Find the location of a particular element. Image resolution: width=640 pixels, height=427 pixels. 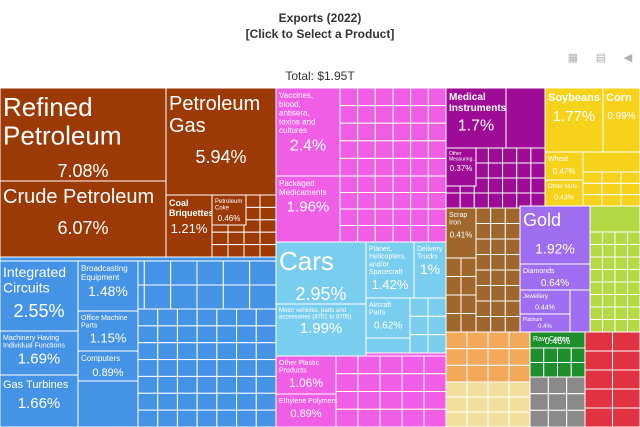

tile-ethylene-polymers is located at coordinates (306, 410).